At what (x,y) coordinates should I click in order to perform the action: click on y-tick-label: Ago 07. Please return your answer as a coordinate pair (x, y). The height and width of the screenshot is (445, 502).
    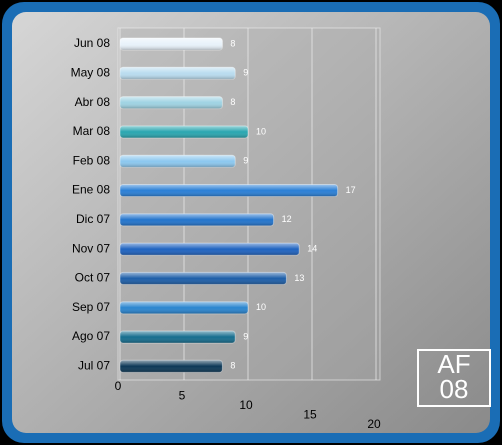
    Looking at the image, I should click on (91, 336).